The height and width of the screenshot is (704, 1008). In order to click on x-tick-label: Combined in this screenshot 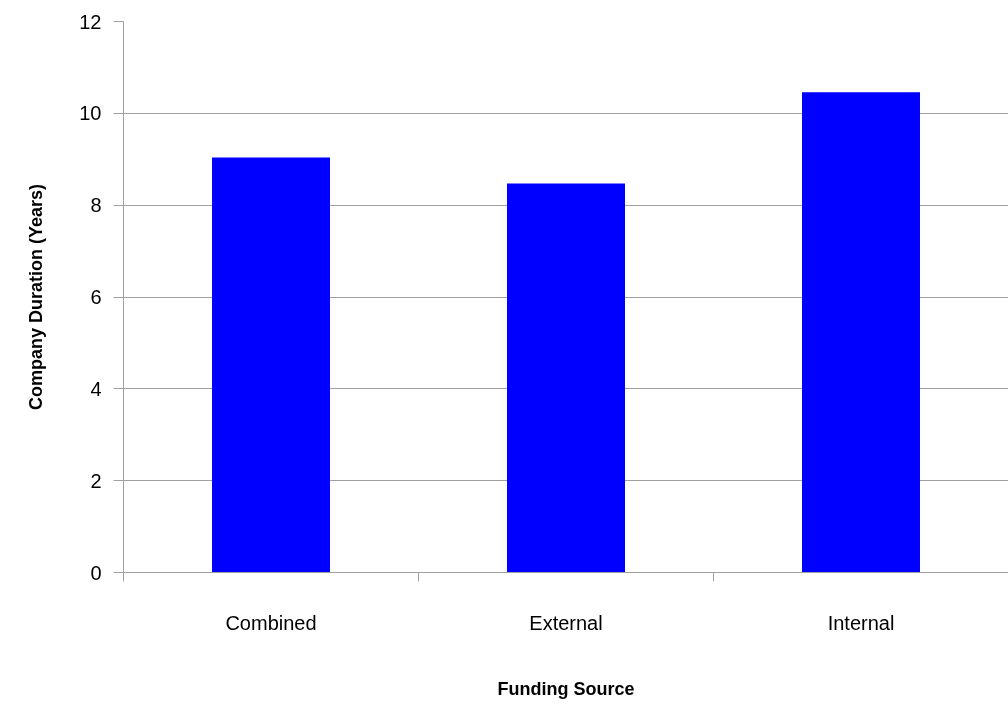, I will do `click(271, 622)`.